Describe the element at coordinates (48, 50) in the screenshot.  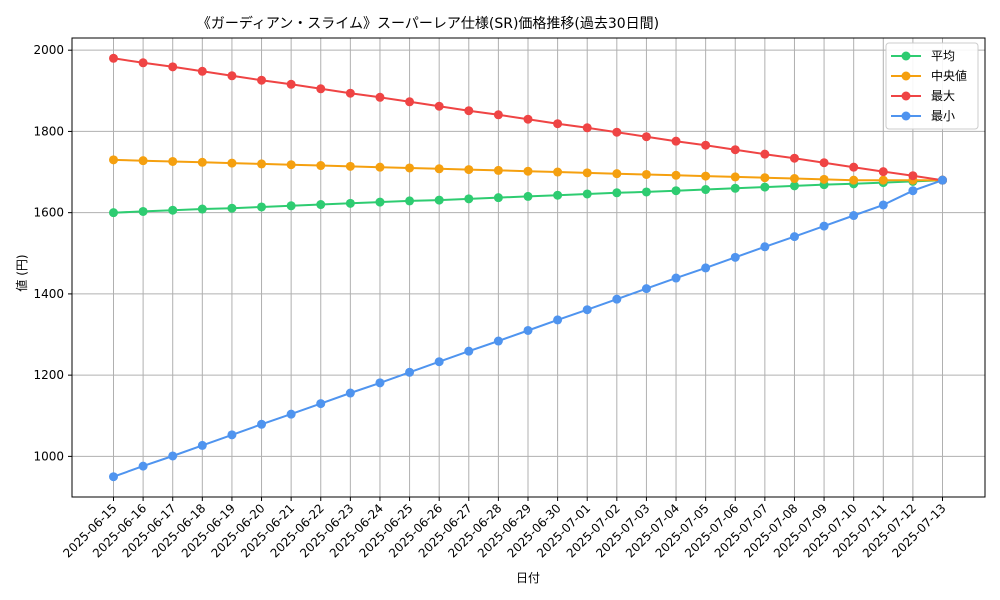
I see `y-tick-label: 2000` at that location.